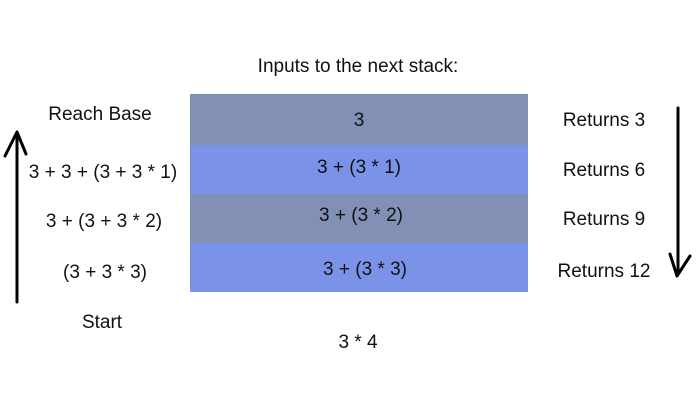 The height and width of the screenshot is (400, 700). I want to click on stack-frame-label: 3 + (3 * 1), so click(359, 167).